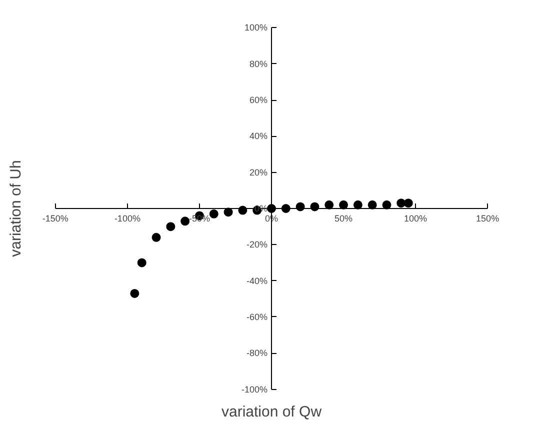 Image resolution: width=553 pixels, height=425 pixels. What do you see at coordinates (257, 353) in the screenshot?
I see `y-tick-label: -80%` at bounding box center [257, 353].